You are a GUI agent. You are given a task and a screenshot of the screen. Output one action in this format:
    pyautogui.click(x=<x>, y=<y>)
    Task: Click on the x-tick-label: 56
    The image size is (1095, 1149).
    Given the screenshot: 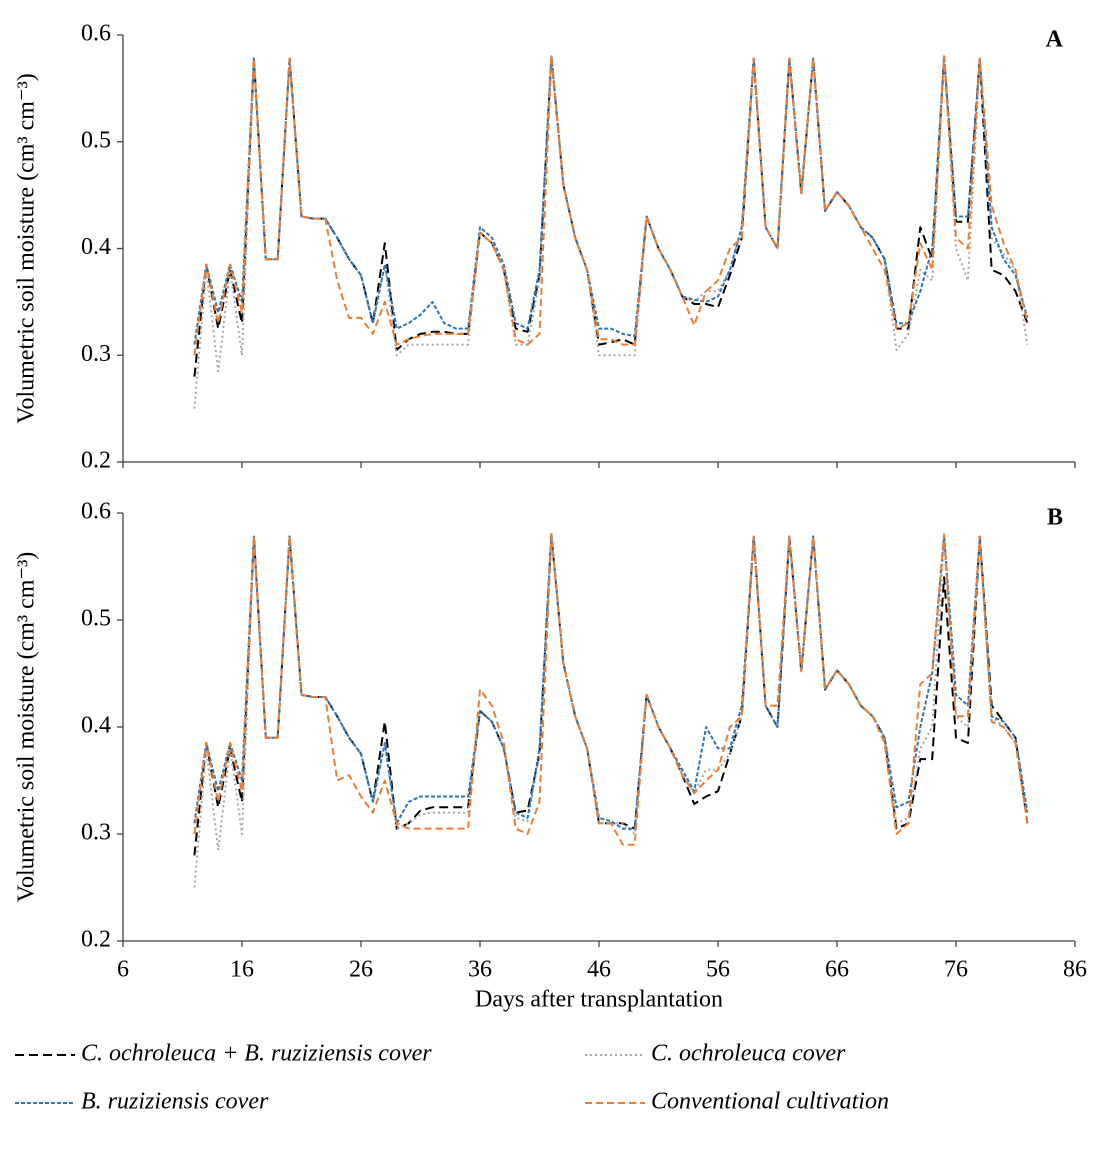 What is the action you would take?
    pyautogui.click(x=718, y=970)
    